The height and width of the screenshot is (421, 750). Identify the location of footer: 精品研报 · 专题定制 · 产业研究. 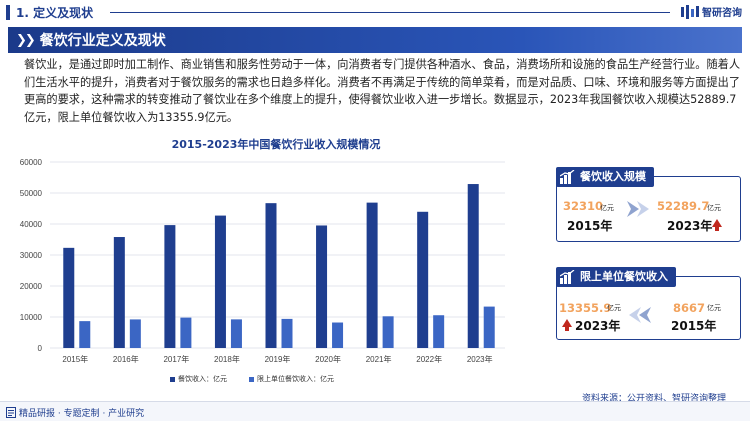
(375, 411).